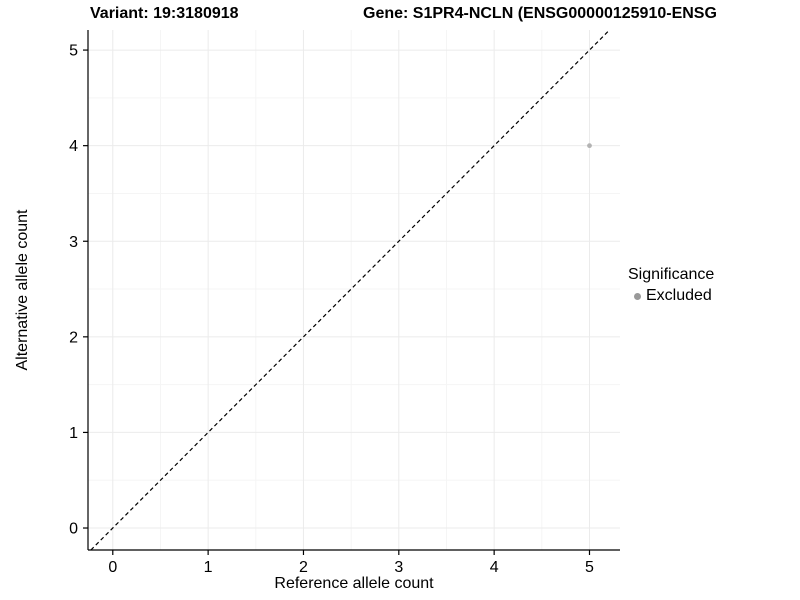 This screenshot has width=800, height=600. I want to click on x-tick-label: 5, so click(589, 567).